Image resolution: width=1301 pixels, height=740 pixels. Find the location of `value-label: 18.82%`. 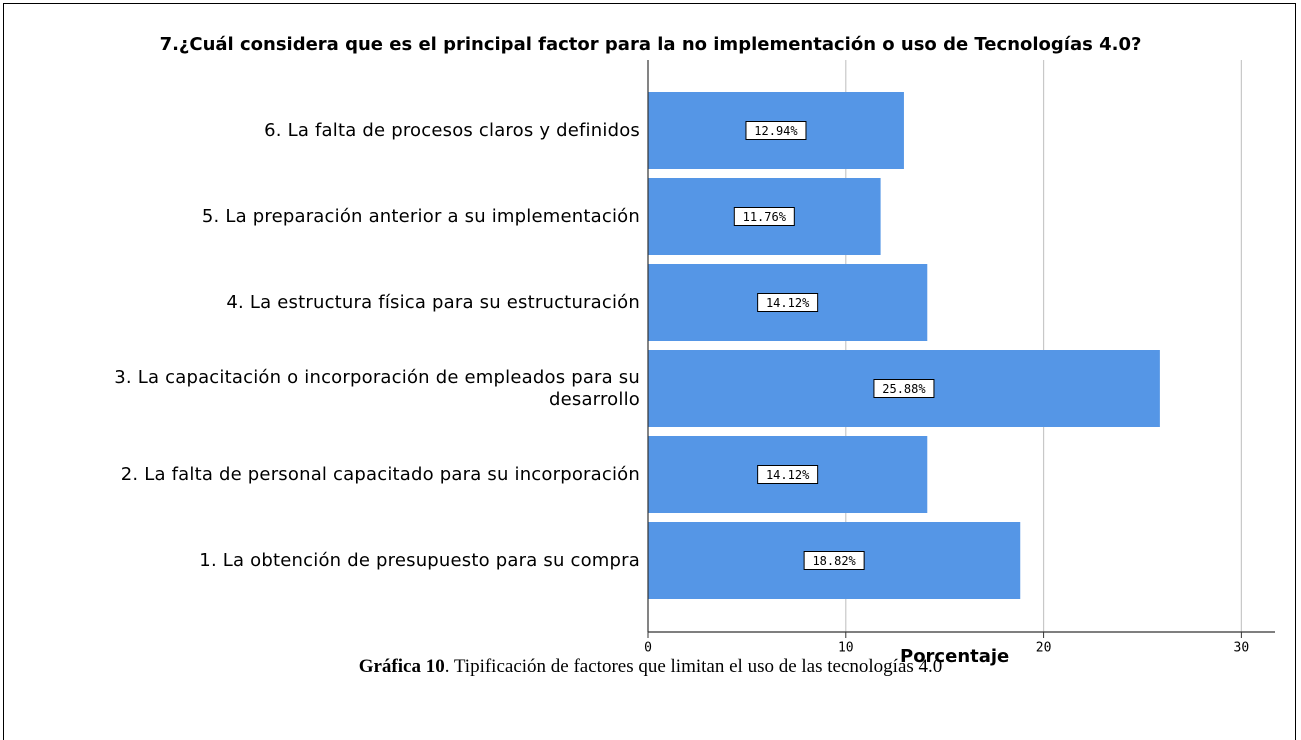

value-label: 18.82% is located at coordinates (834, 561).